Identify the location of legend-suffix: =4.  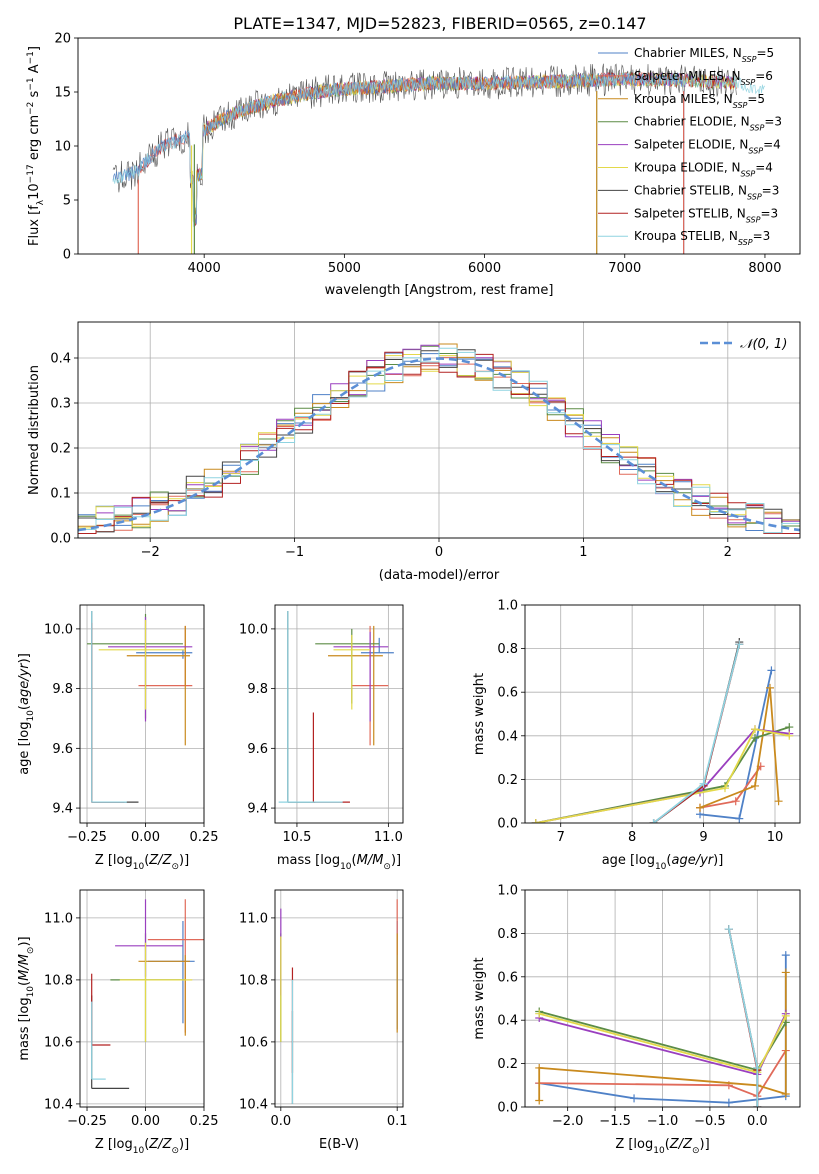
(764, 168).